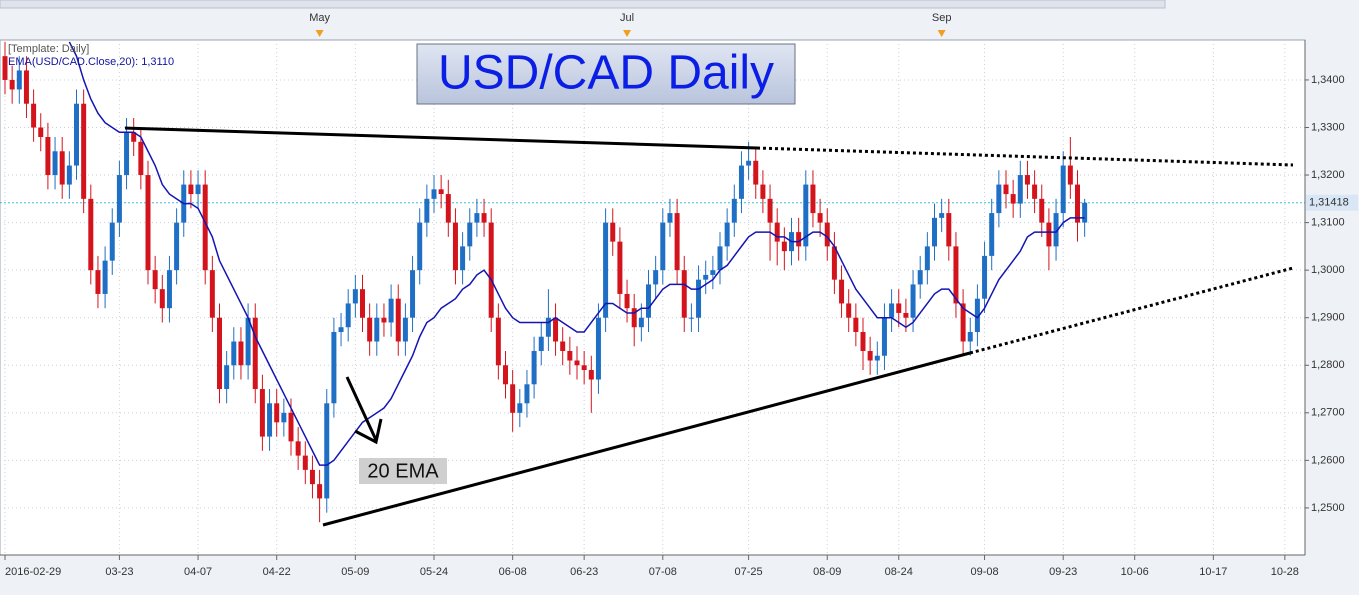  I want to click on y-tick-label: 1,3100, so click(1328, 223).